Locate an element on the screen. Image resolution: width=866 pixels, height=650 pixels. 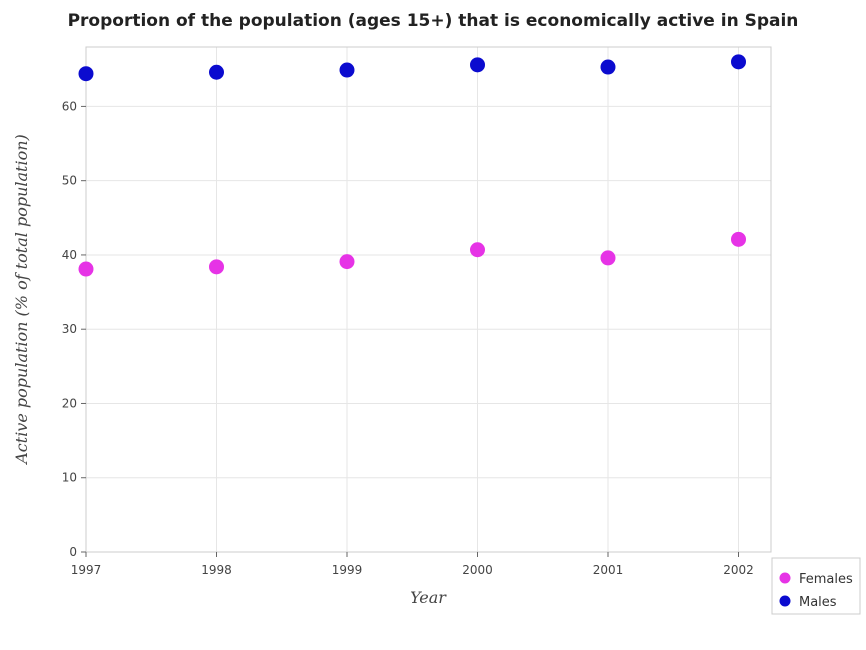
data-point-females-2002 is located at coordinates (738, 239).